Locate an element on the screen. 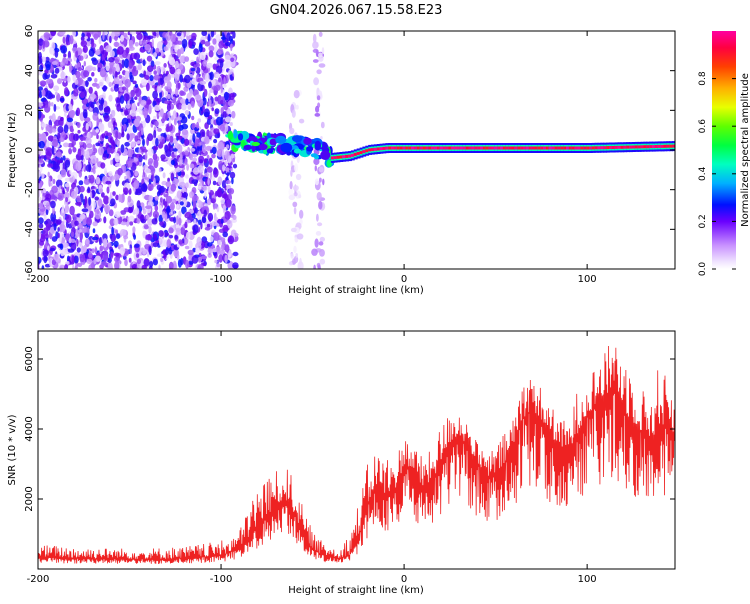 This screenshot has height=604, width=750. y-tick-label: 6000 is located at coordinates (29, 358).